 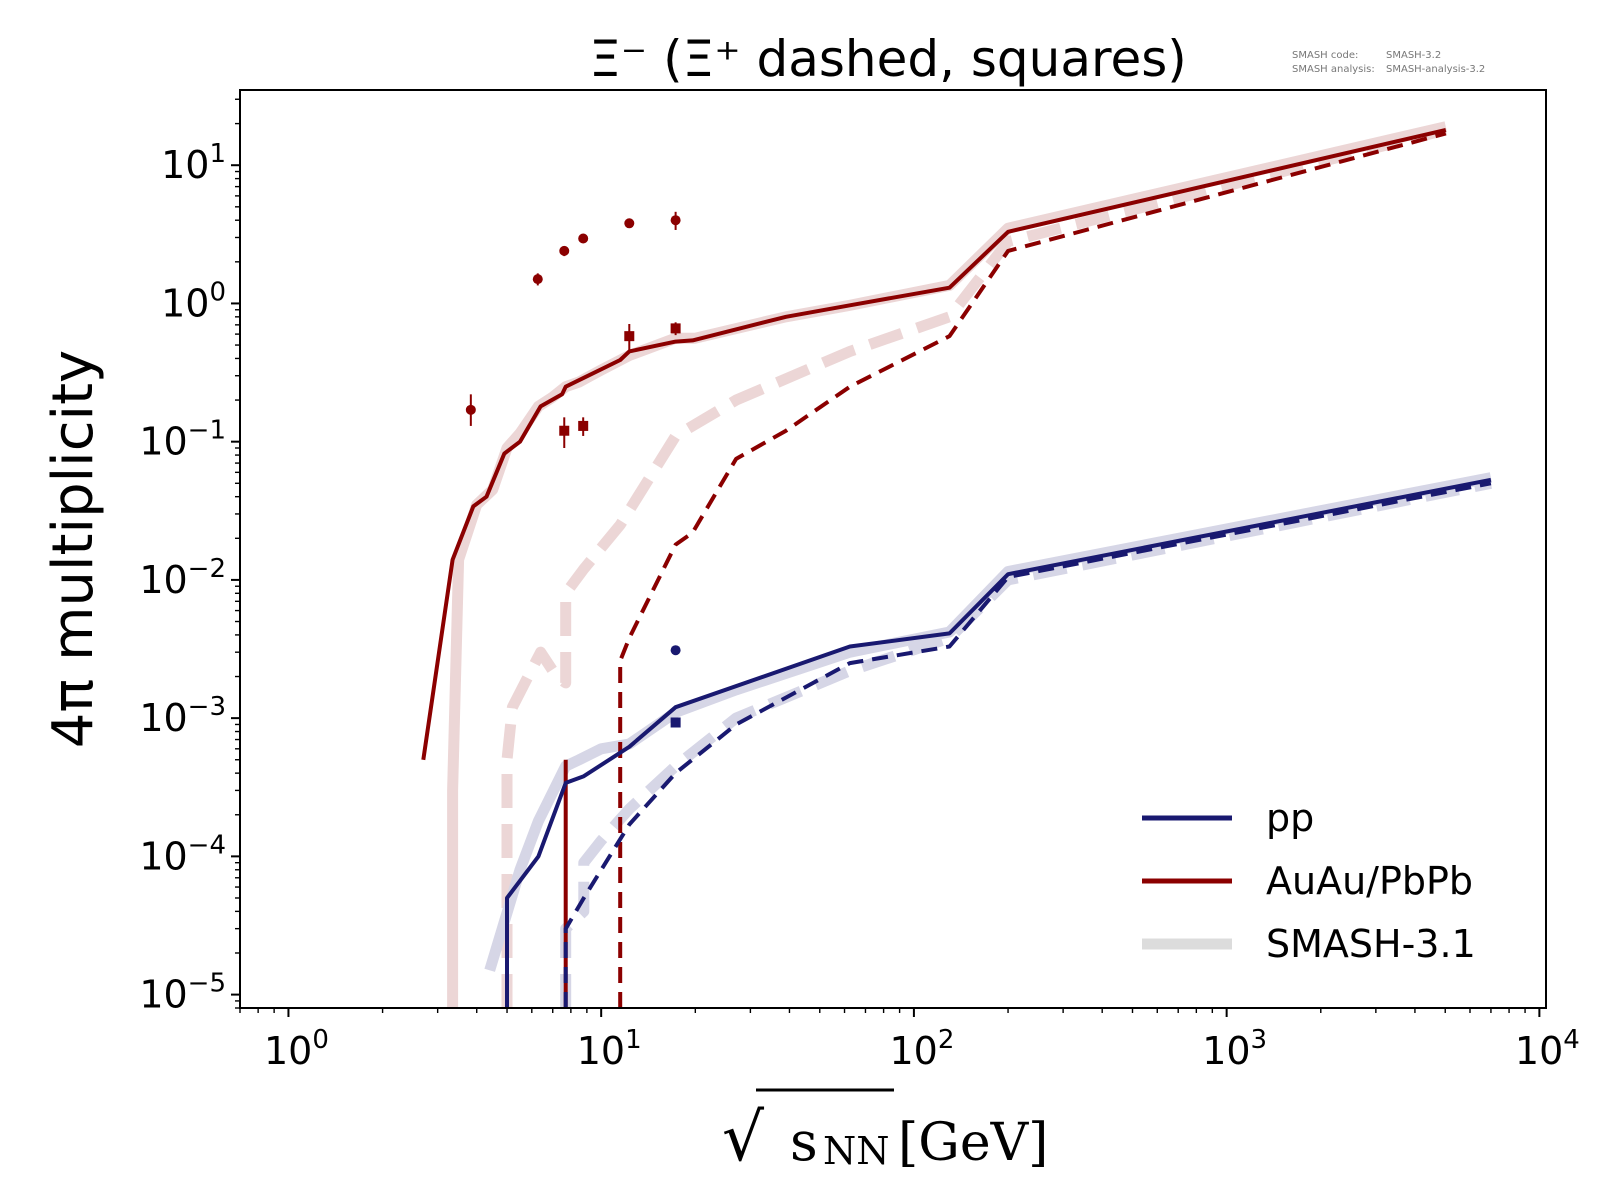 I want to click on x-axis-label-subscript: NN, so click(x=856, y=1151).